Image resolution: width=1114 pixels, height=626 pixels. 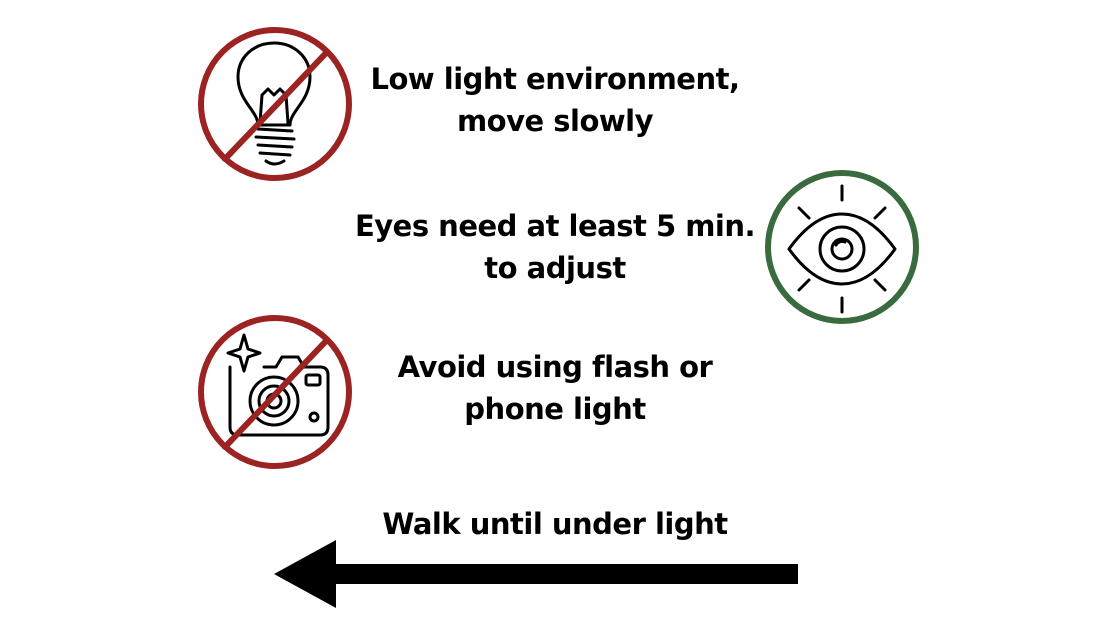 I want to click on caption-line: Eyes need at least 5 min., so click(x=555, y=226).